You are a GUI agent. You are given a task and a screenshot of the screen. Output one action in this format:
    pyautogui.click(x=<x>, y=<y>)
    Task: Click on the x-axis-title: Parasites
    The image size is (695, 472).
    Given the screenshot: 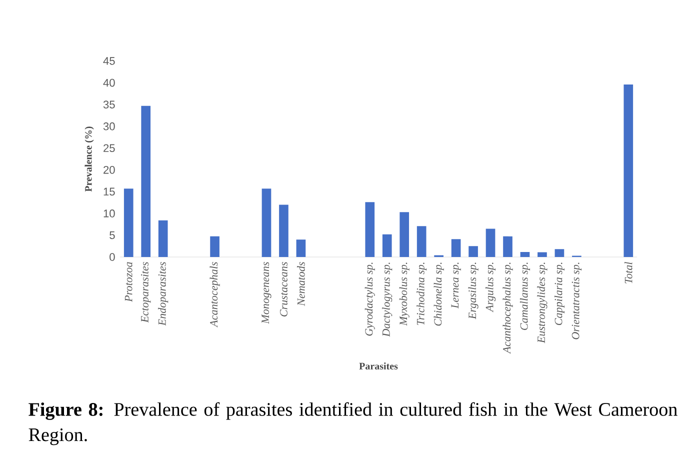 What is the action you would take?
    pyautogui.click(x=378, y=366)
    